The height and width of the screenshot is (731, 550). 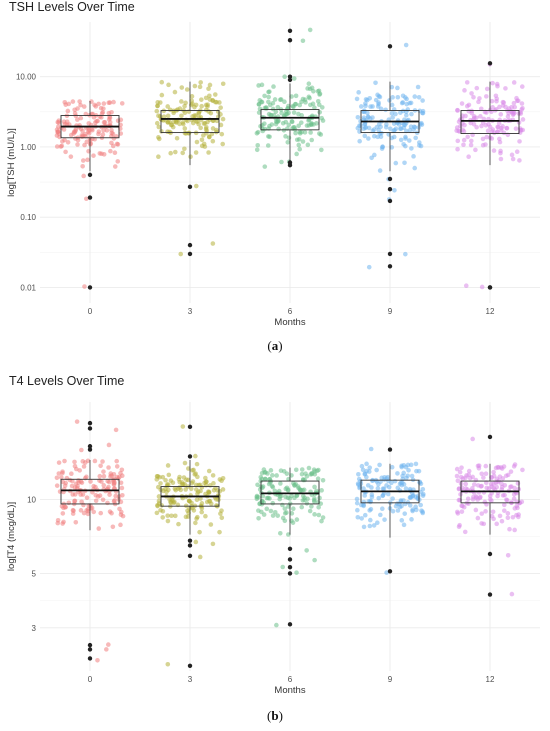 I want to click on x-tick-label: 3, so click(x=190, y=679).